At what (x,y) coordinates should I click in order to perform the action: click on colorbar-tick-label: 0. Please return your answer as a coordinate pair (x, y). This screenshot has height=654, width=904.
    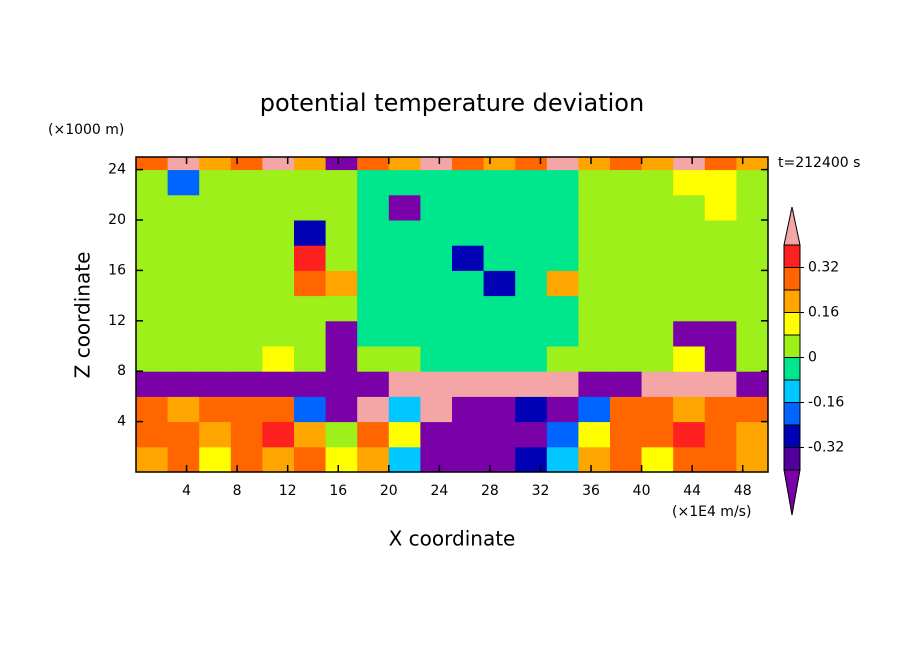
    Looking at the image, I should click on (812, 358).